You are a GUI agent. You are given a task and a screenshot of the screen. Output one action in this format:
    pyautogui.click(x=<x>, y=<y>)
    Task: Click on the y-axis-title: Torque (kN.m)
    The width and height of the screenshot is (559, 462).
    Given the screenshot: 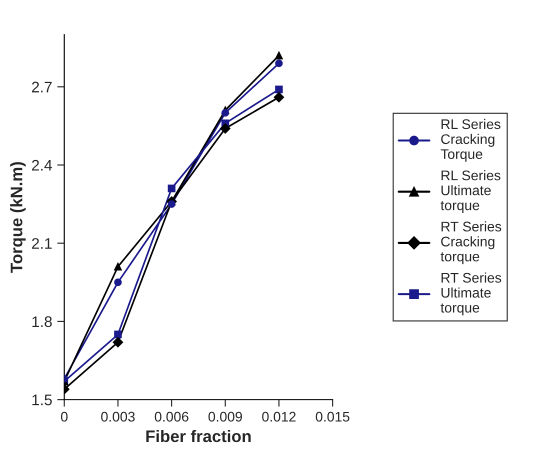 What is the action you would take?
    pyautogui.click(x=18, y=217)
    